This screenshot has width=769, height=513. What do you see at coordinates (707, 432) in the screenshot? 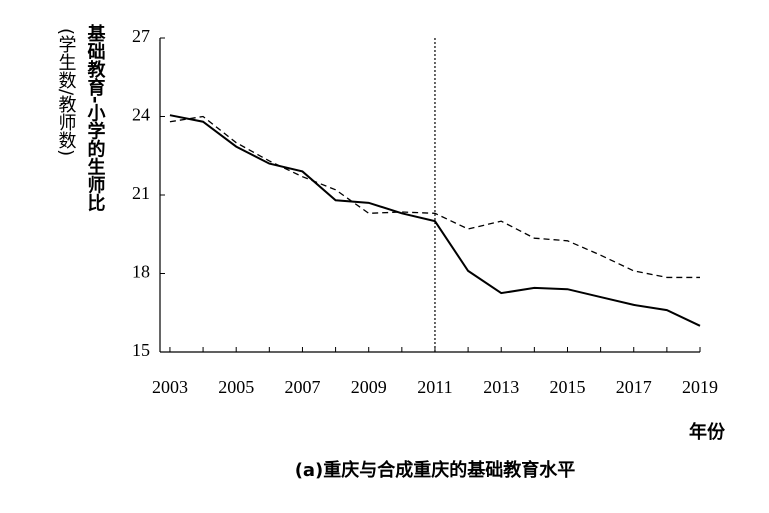
I see `x-axis-label: 年份` at bounding box center [707, 432].